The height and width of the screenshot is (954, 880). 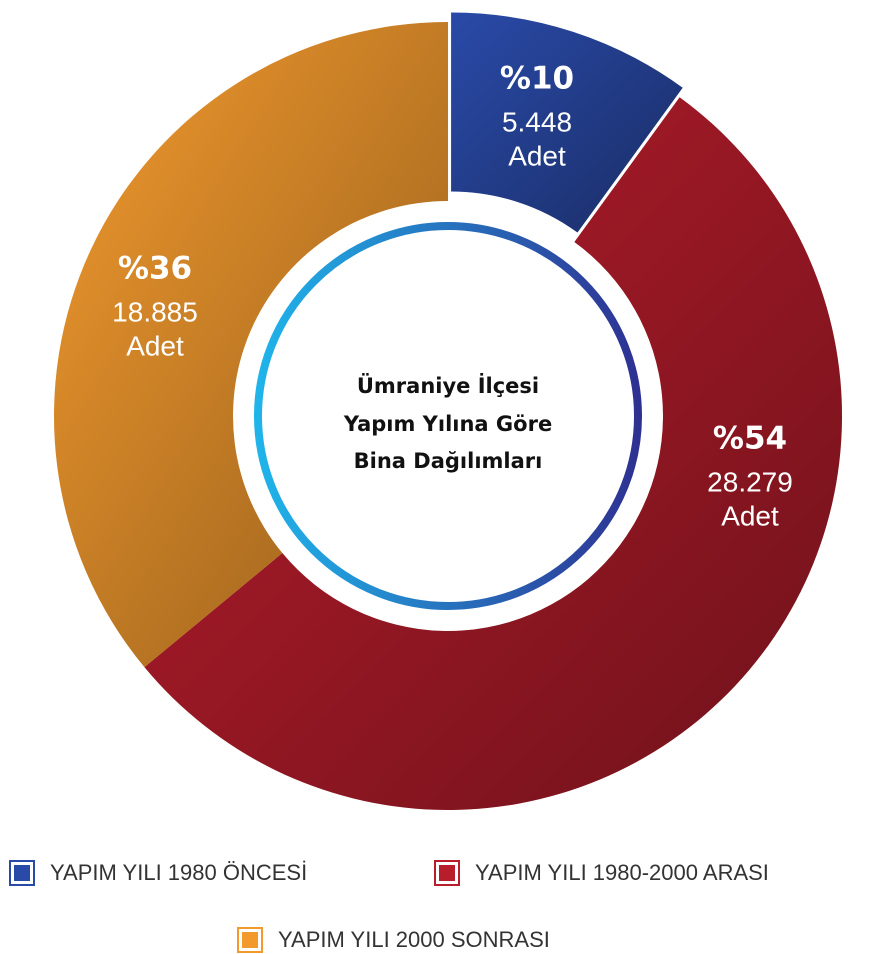 What do you see at coordinates (155, 269) in the screenshot?
I see `value-label: %36` at bounding box center [155, 269].